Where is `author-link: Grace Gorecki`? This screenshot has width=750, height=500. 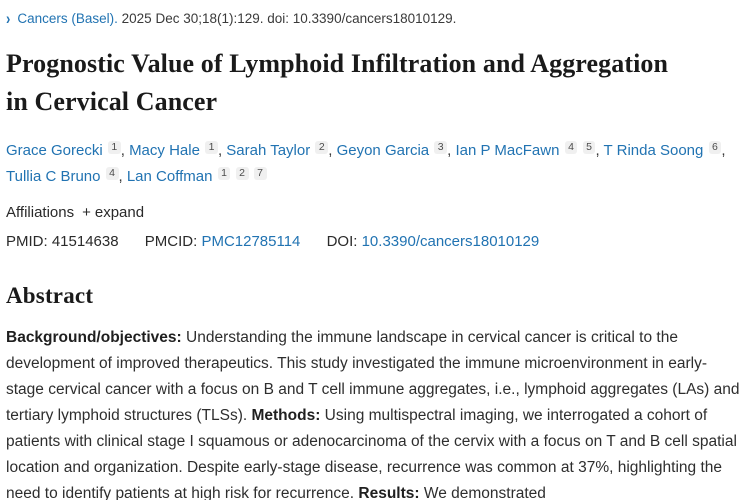
author-link: Grace Gorecki is located at coordinates (54, 150).